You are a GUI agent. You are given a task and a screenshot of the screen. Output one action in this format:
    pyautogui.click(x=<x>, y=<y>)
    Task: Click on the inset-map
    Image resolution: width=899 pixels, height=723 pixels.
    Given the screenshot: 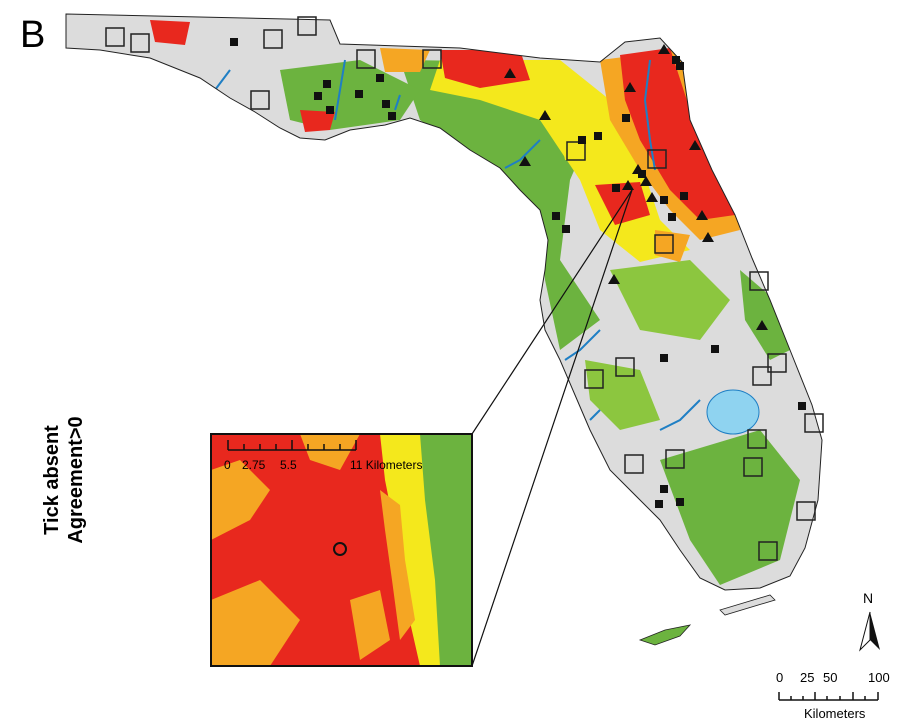 What is the action you would take?
    pyautogui.click(x=341, y=550)
    